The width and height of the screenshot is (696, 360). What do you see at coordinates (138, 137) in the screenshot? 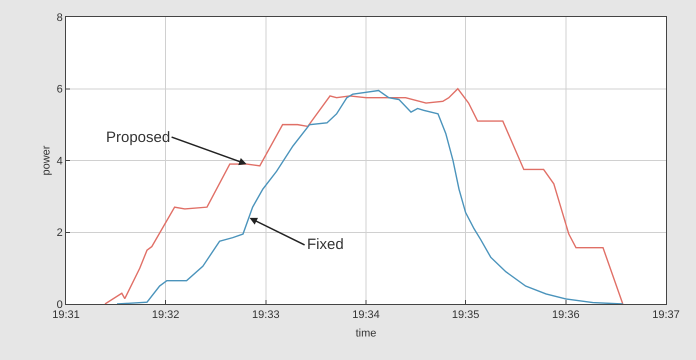
I see `annotation: Proposed` at bounding box center [138, 137].